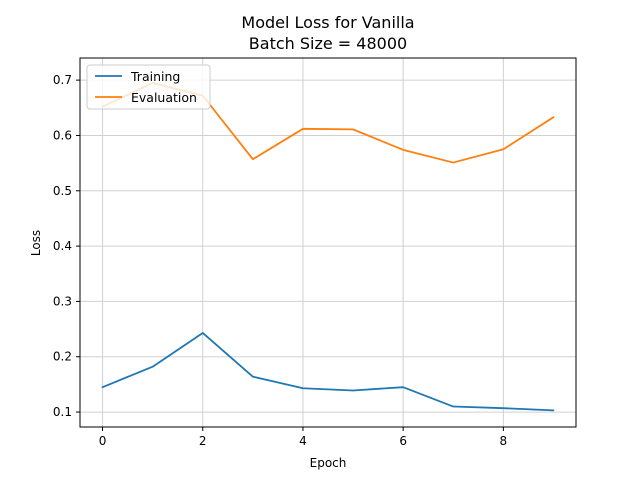  What do you see at coordinates (62, 357) in the screenshot?
I see `y-tick-label: 0.2` at bounding box center [62, 357].